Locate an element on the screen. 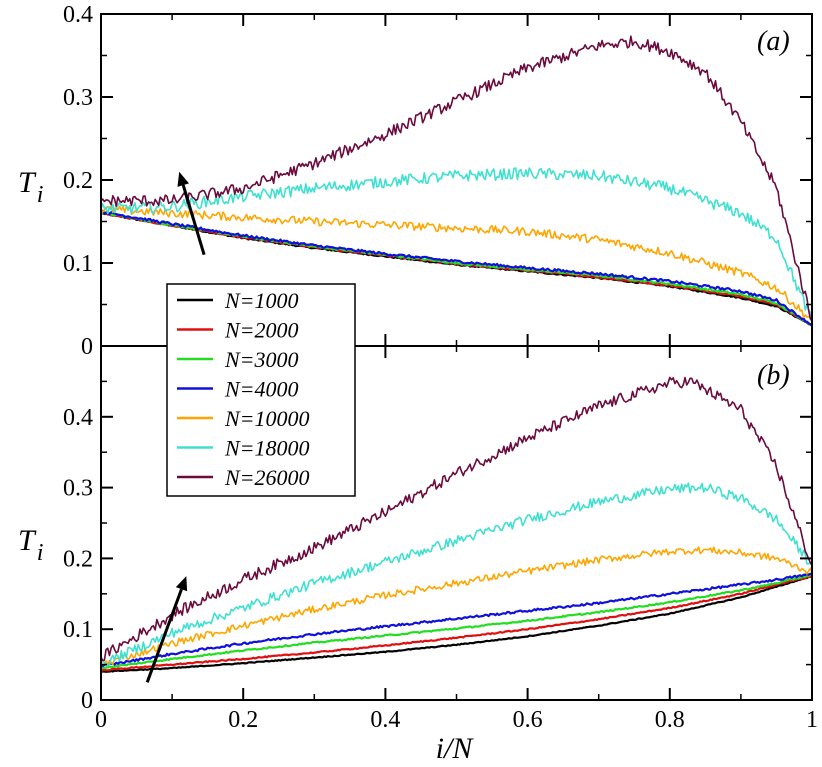 The height and width of the screenshot is (767, 822). legend-label: N=18000 is located at coordinates (267, 448).